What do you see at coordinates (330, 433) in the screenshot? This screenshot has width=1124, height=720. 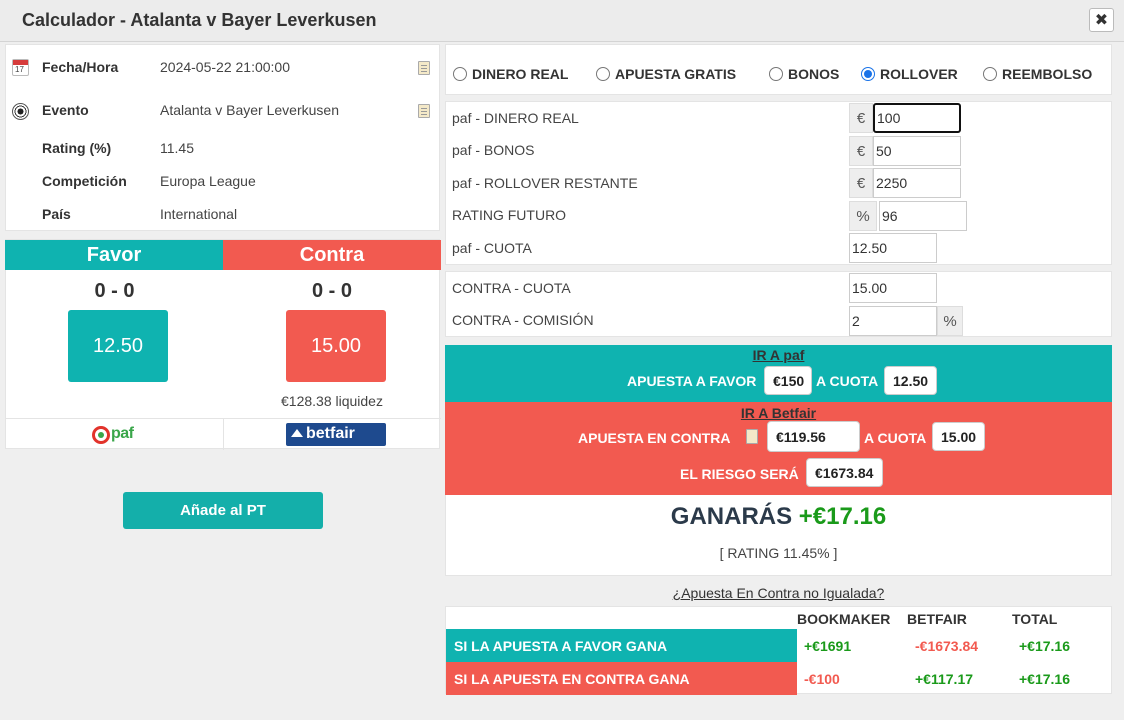 I see `betfair-logo-text: betfair` at bounding box center [330, 433].